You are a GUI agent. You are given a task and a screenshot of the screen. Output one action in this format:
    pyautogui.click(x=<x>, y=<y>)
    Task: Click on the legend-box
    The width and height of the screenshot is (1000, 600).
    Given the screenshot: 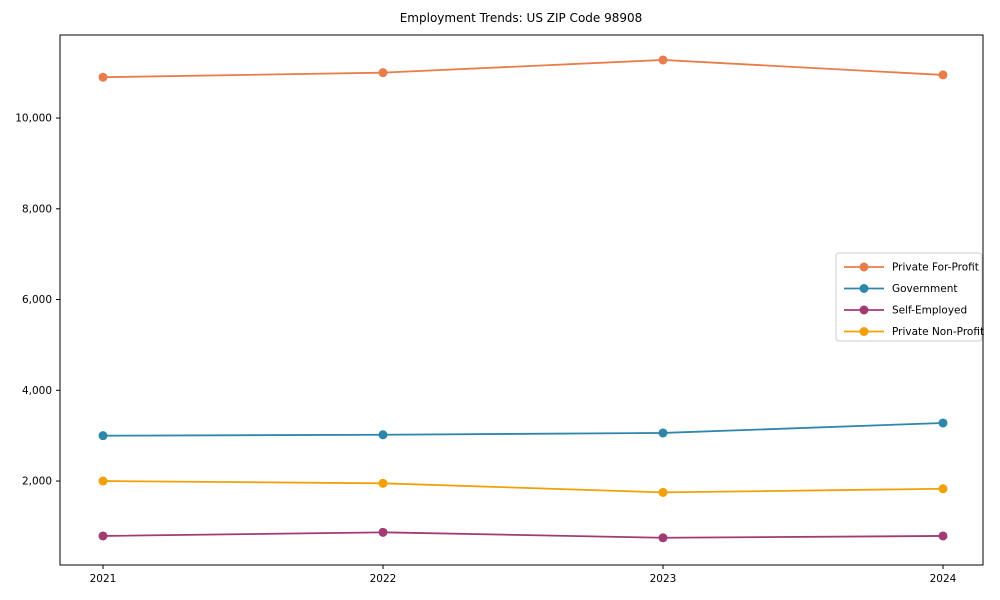 What is the action you would take?
    pyautogui.click(x=909, y=297)
    